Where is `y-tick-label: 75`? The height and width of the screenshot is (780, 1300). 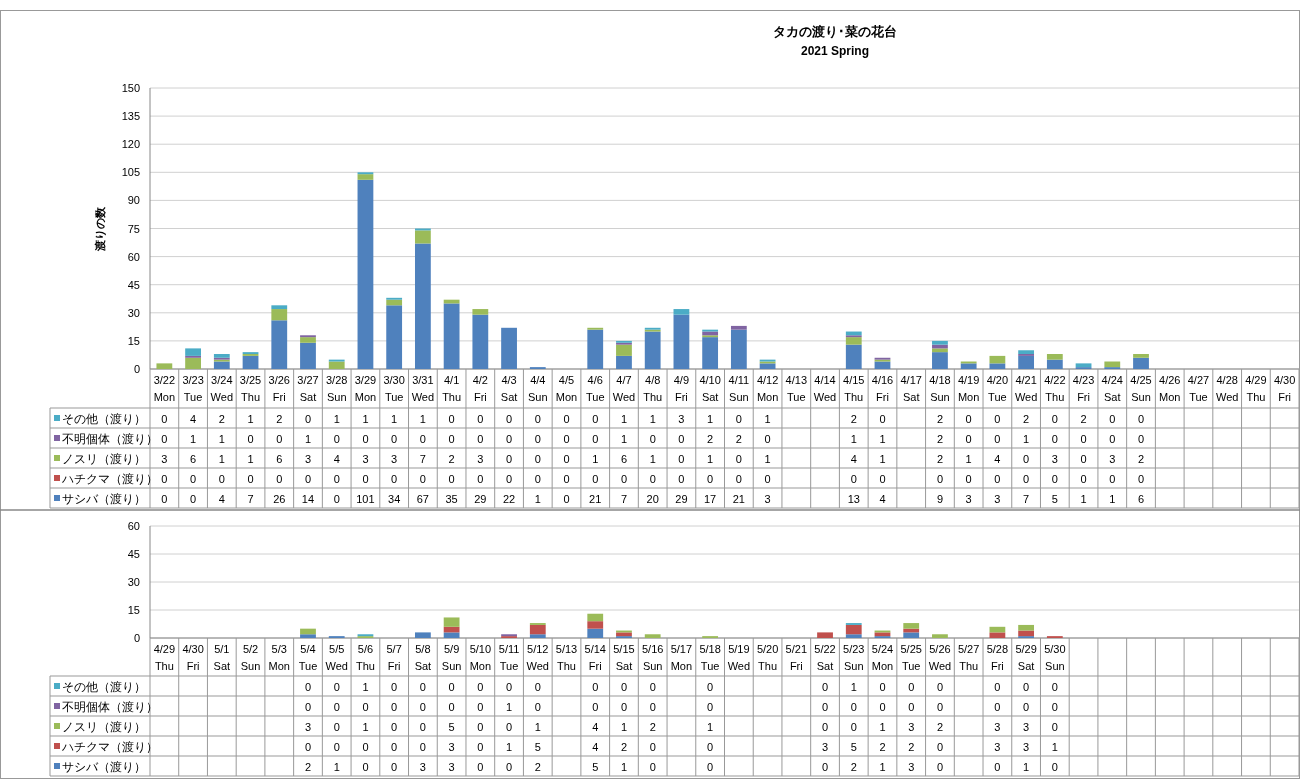 y-tick-label: 75 is located at coordinates (133, 228).